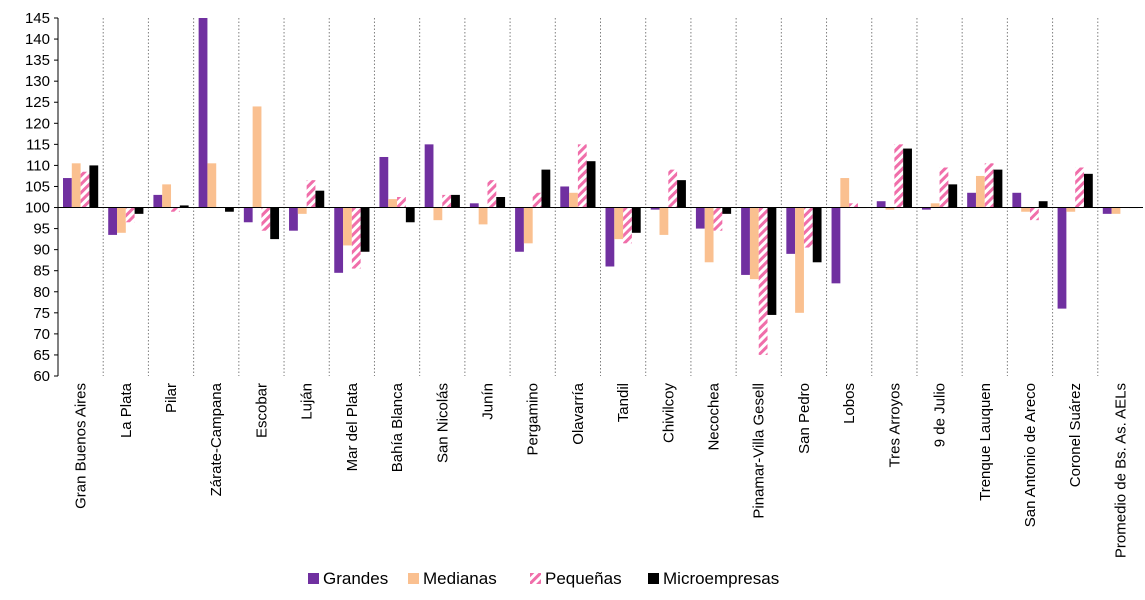 The height and width of the screenshot is (600, 1145). I want to click on bar-pequeñas-23, so click(1079, 187).